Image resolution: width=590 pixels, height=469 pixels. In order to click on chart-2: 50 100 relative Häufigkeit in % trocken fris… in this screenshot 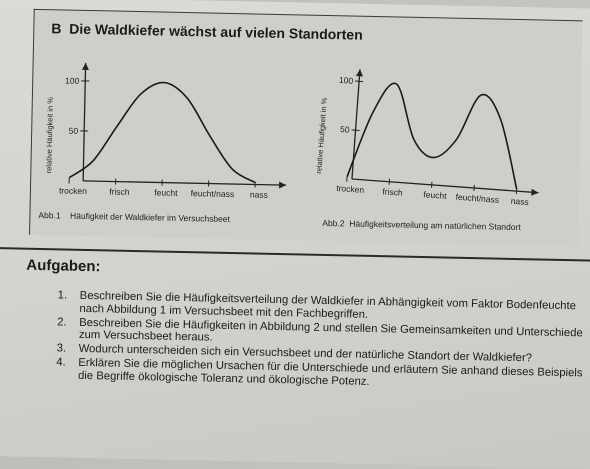, I will do `click(430, 137)`.